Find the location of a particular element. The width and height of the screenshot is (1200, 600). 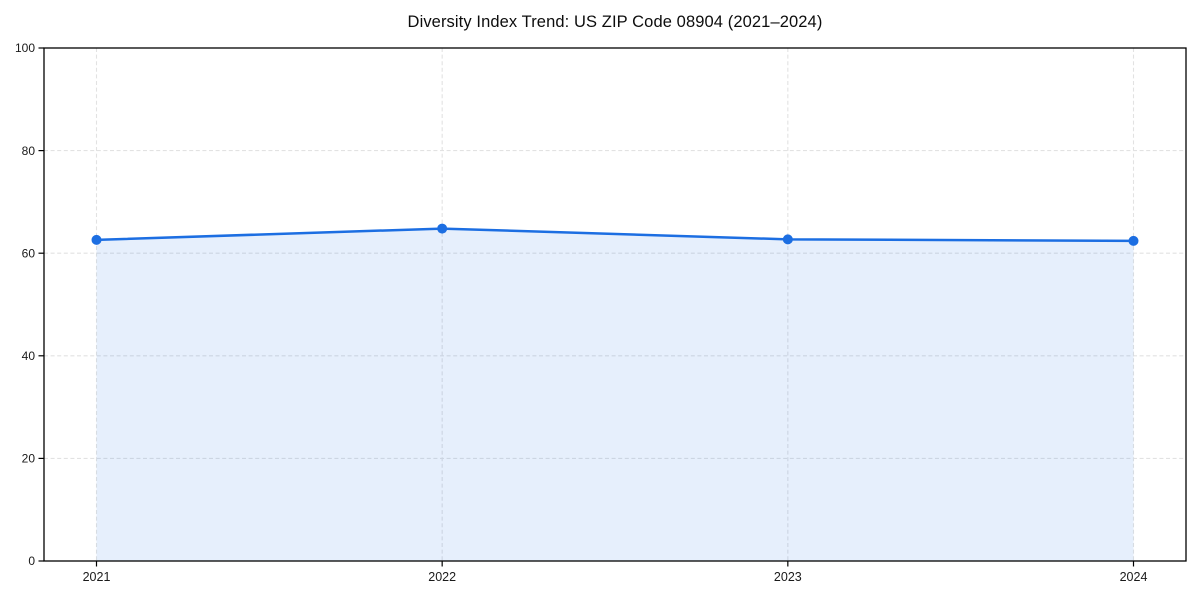

data-point-2022 is located at coordinates (442, 228).